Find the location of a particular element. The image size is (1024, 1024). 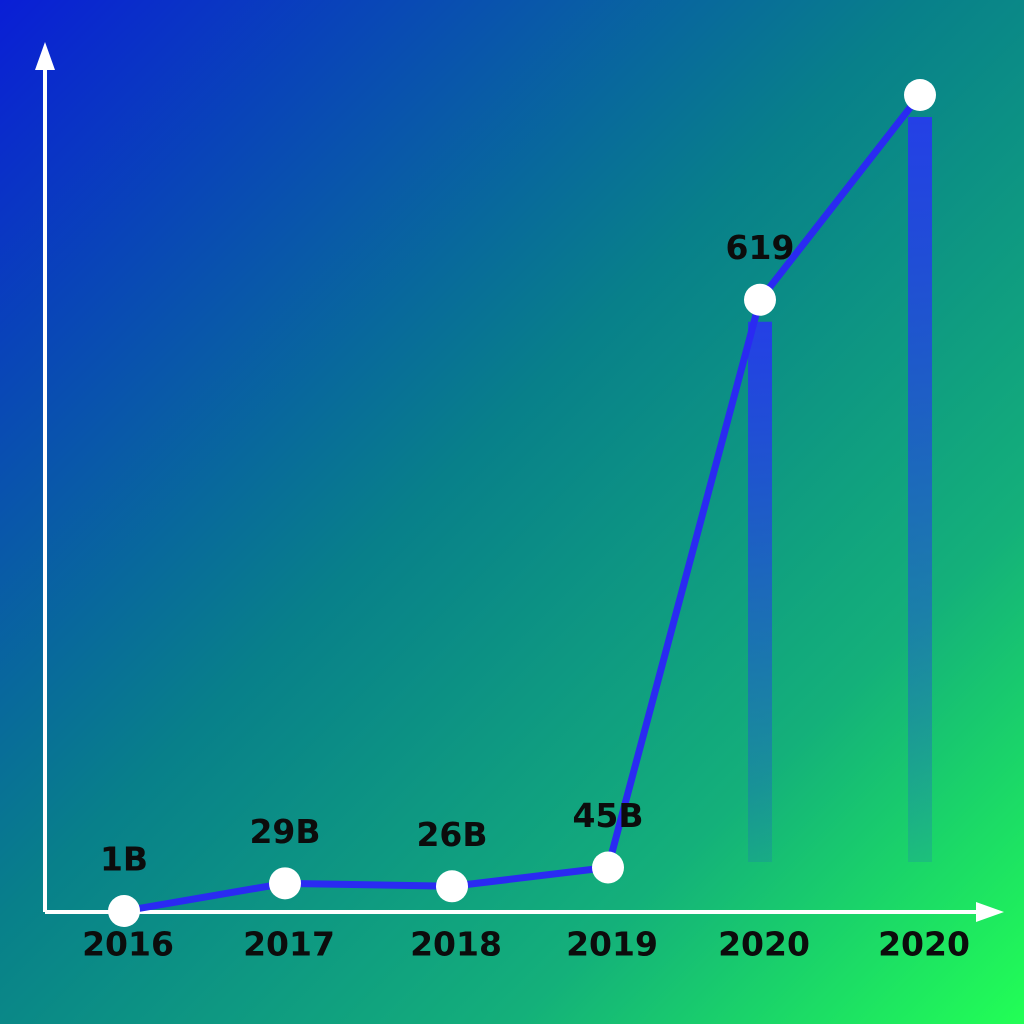

value-label: 619 is located at coordinates (760, 247).